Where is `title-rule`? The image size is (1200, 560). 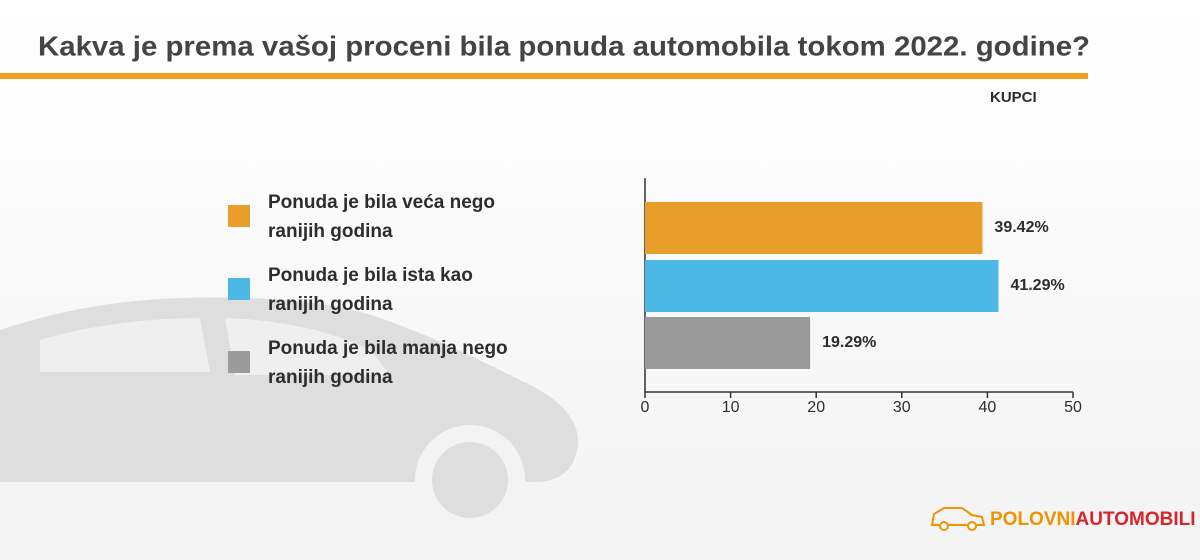 title-rule is located at coordinates (544, 76).